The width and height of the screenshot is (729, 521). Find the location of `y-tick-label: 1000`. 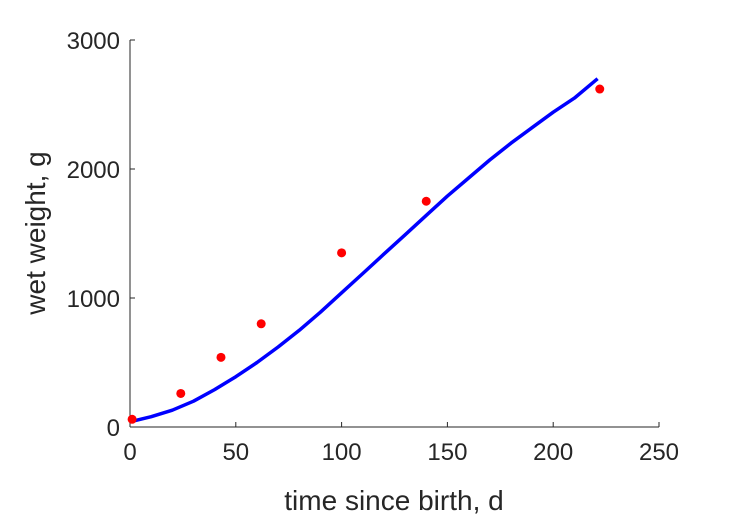

y-tick-label: 1000 is located at coordinates (93, 299).